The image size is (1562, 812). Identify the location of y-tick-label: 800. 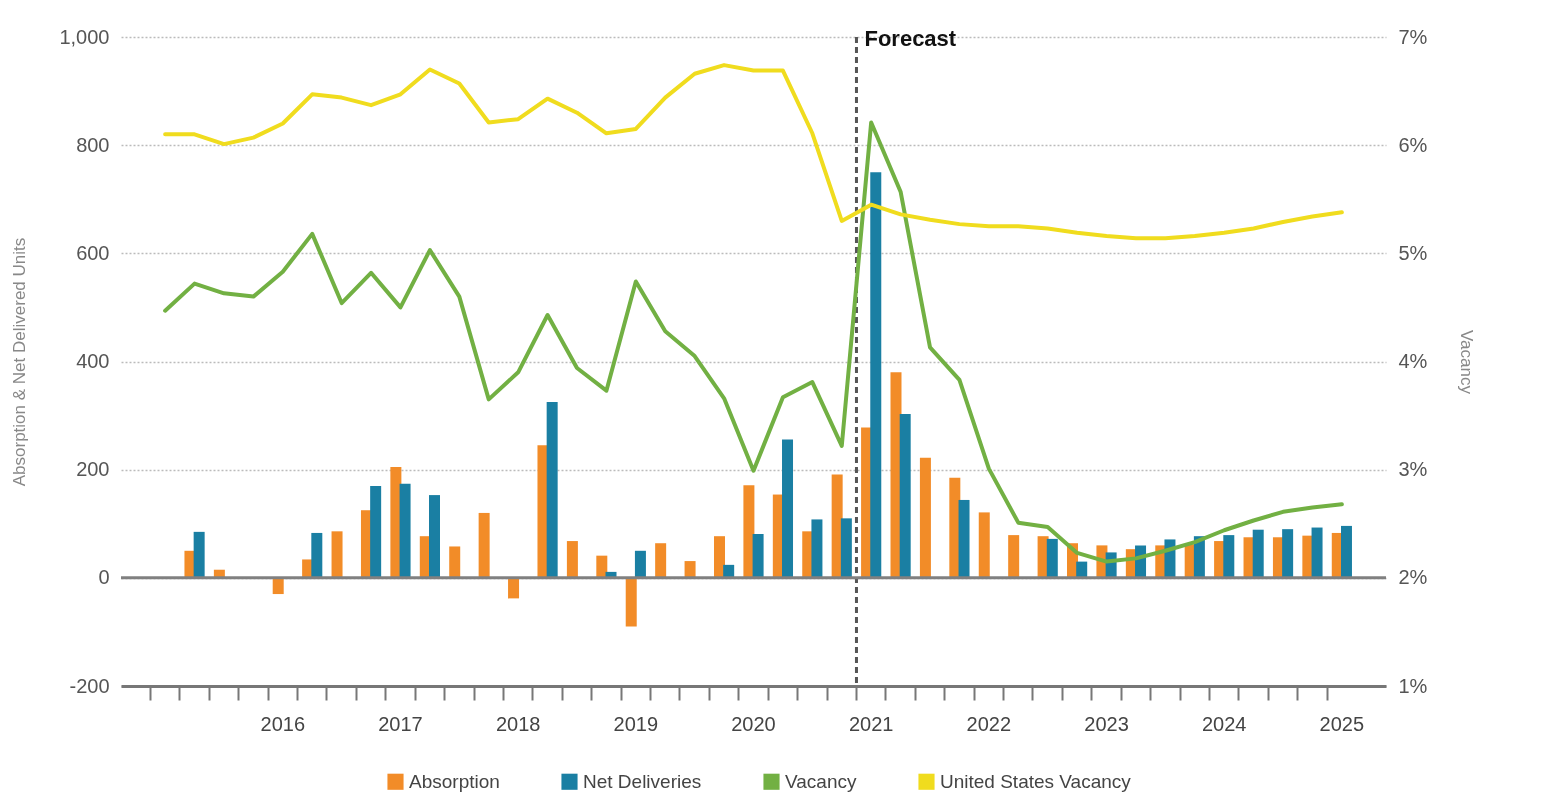
(93, 144).